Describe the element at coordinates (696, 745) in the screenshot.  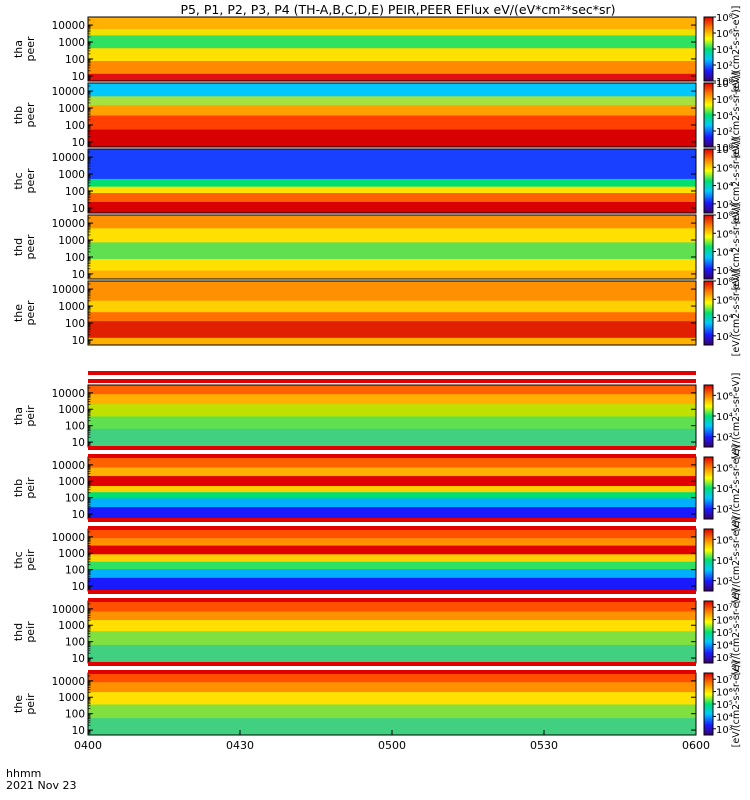
I see `x-tick-label: 0600` at that location.